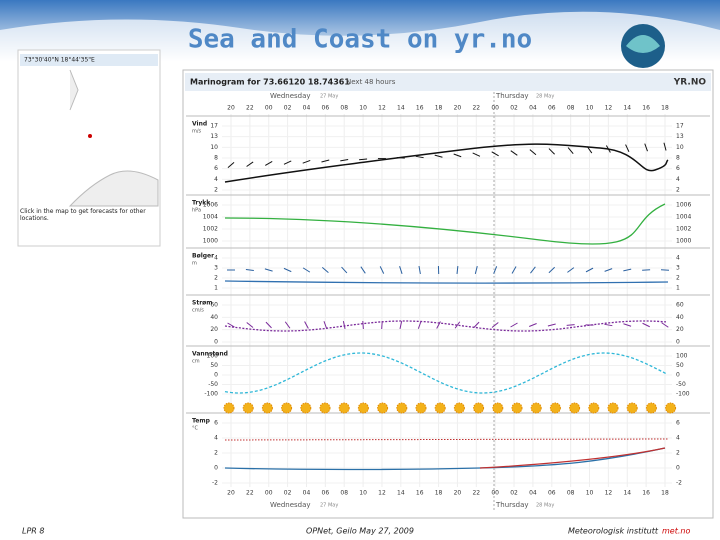 This screenshot has width=720, height=540. What do you see at coordinates (363, 493) in the screenshot?
I see `hour-label: 10` at bounding box center [363, 493].